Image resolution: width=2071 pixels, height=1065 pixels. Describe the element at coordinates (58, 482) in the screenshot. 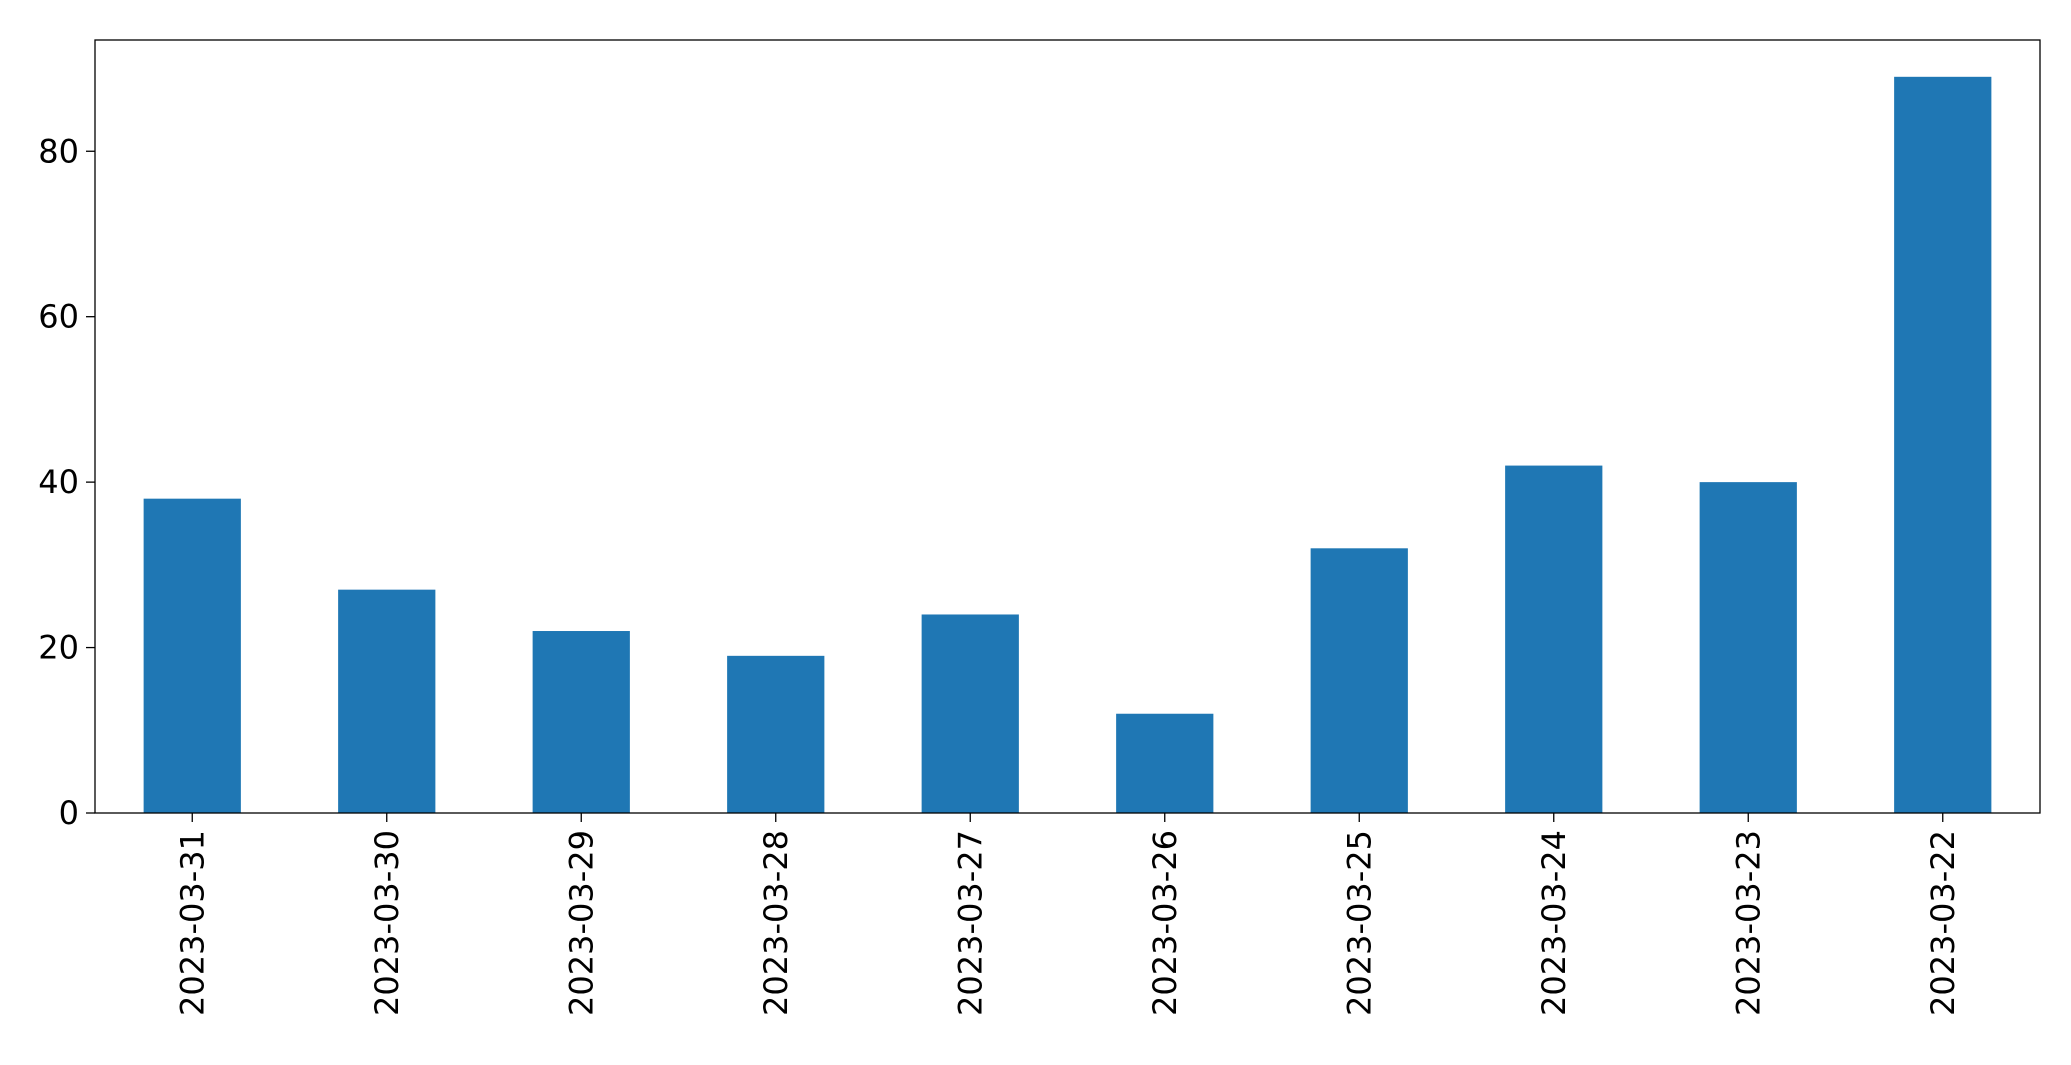

I see `y-tick-label: 40` at that location.